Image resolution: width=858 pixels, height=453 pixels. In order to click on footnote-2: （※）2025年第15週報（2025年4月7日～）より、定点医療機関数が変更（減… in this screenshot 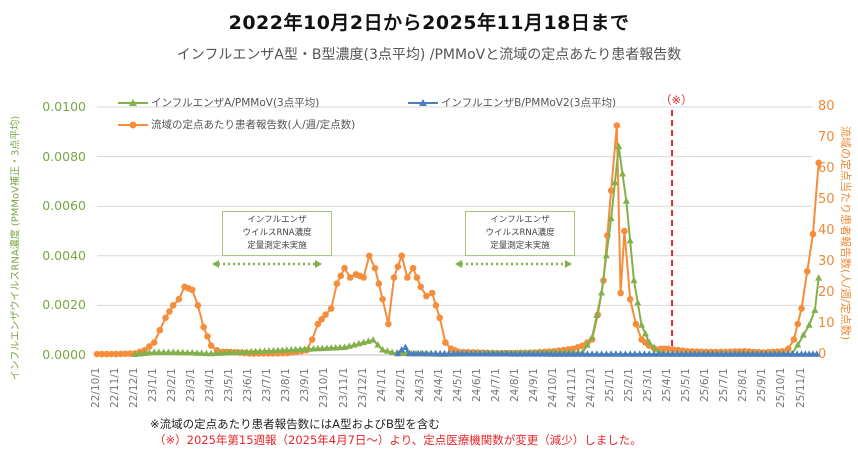, I will do `click(398, 440)`.